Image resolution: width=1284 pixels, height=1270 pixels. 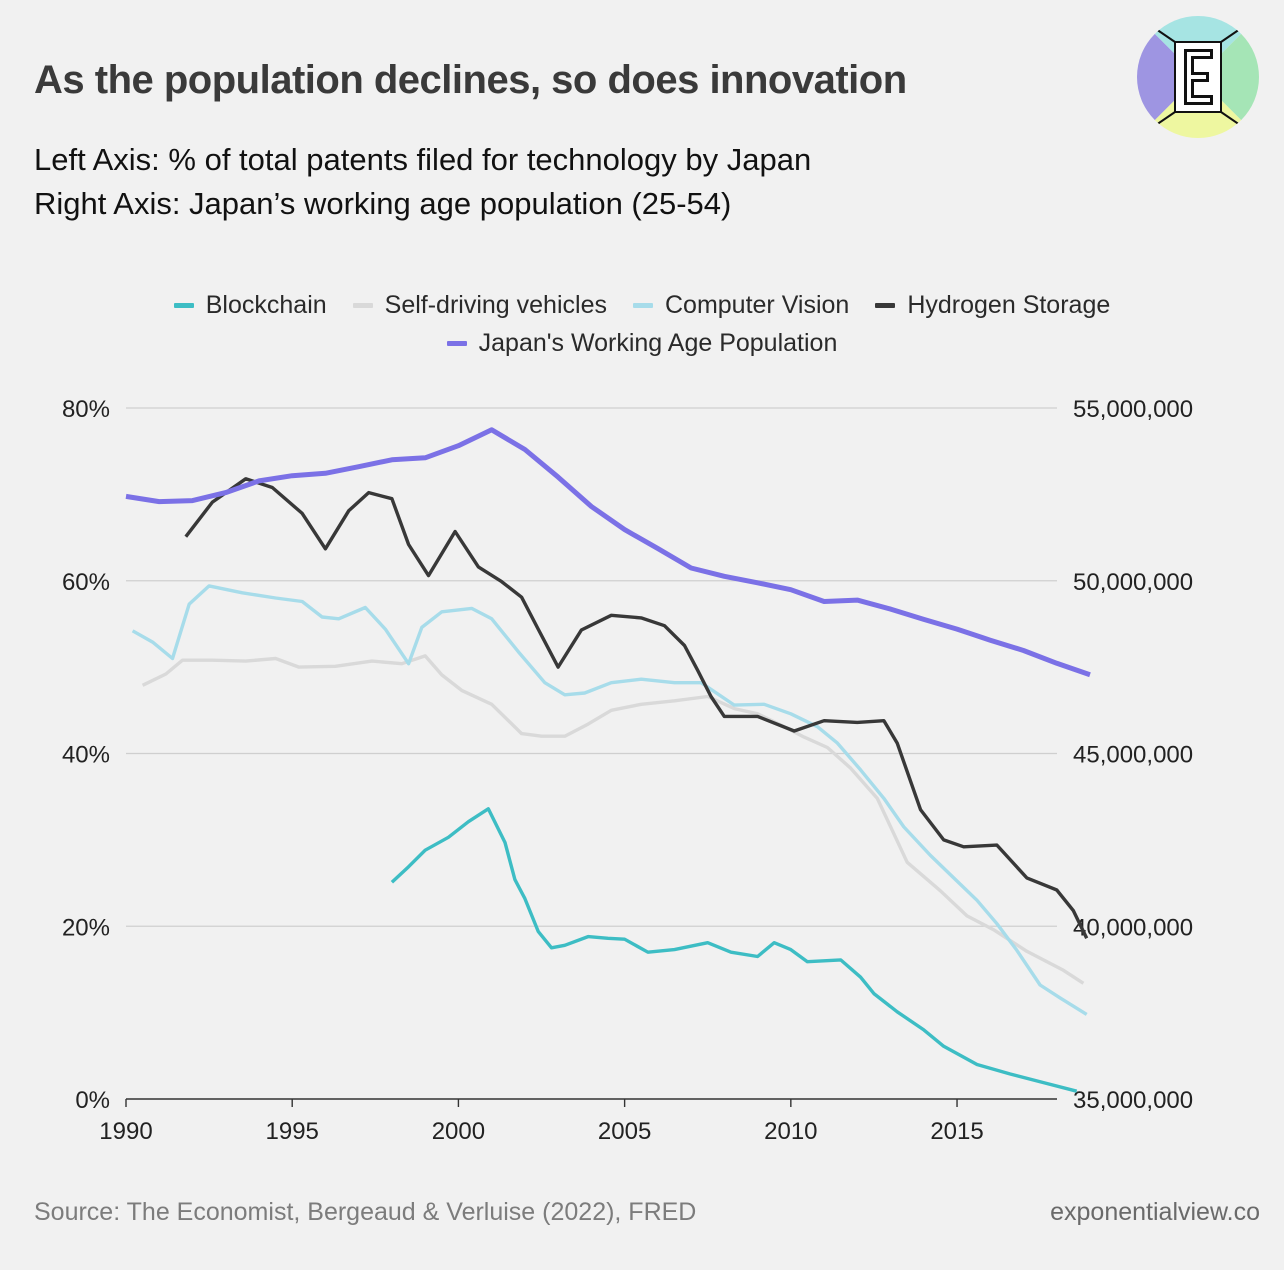 I want to click on right-tick-label: 50,000,000, so click(x=1133, y=582).